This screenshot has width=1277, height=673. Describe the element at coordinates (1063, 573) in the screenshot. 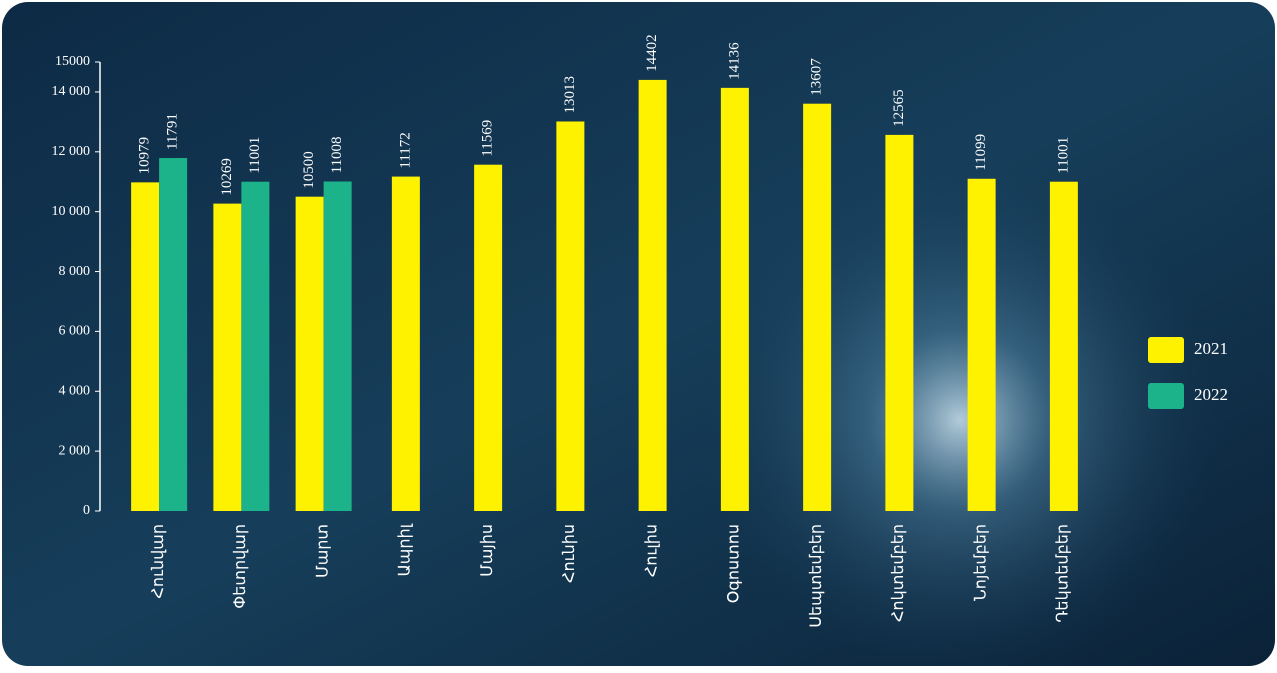

I see `x-tick-label: Դեկտեմբեր` at that location.